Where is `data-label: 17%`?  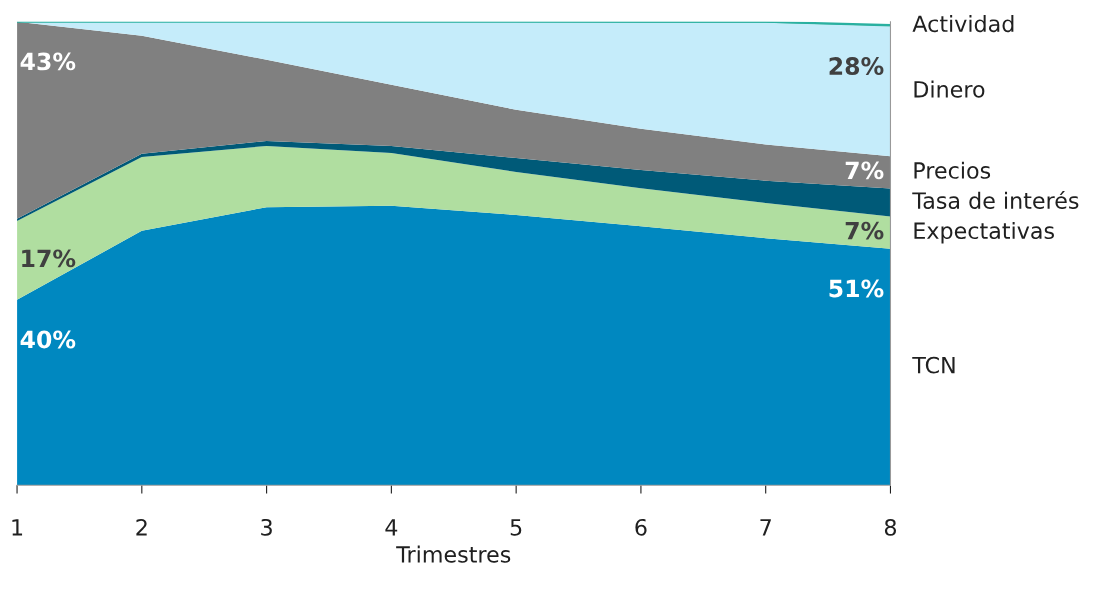
data-label: 17% is located at coordinates (49, 258).